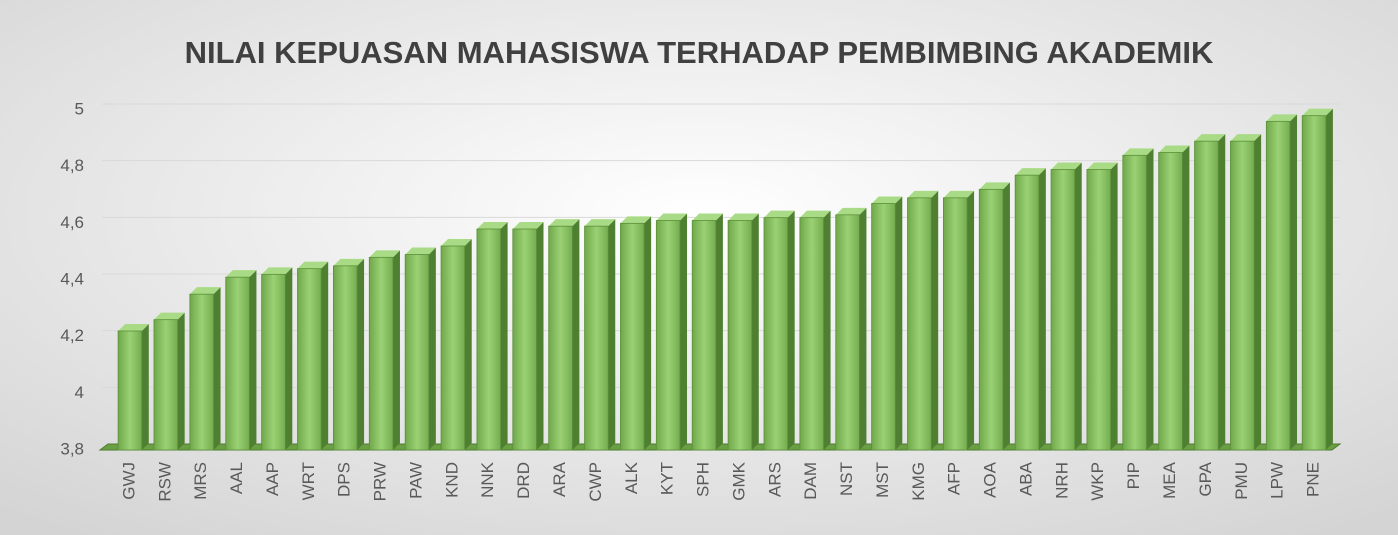  Describe the element at coordinates (72, 448) in the screenshot. I see `y-tick-label: 3,8` at that location.